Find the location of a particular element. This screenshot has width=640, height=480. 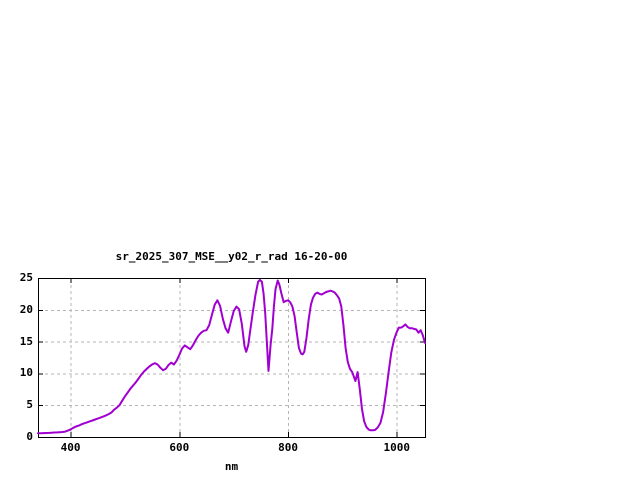

y-tick-label: 10 is located at coordinates (26, 373).